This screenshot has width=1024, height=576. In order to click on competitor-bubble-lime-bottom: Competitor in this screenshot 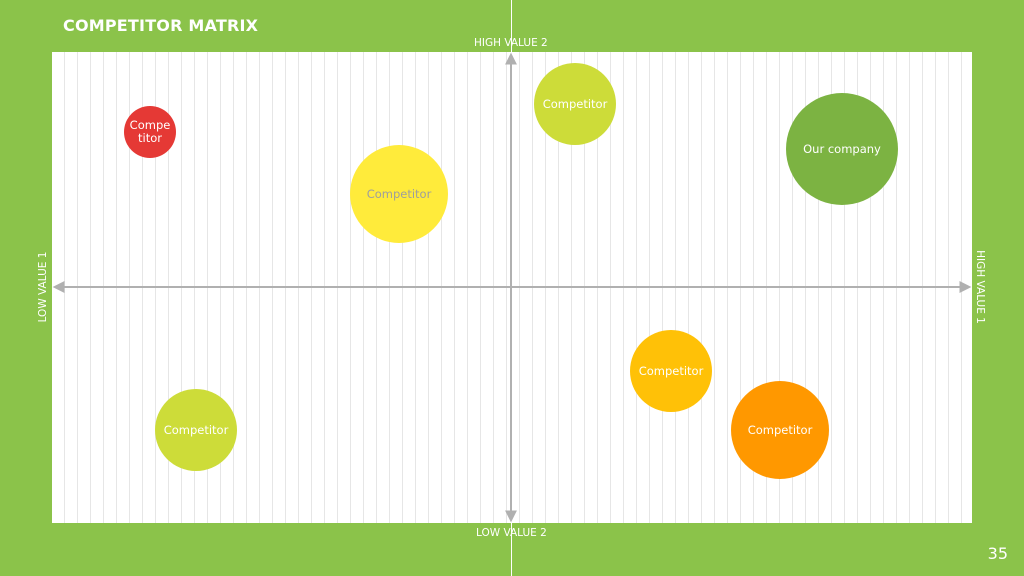, I will do `click(196, 430)`.